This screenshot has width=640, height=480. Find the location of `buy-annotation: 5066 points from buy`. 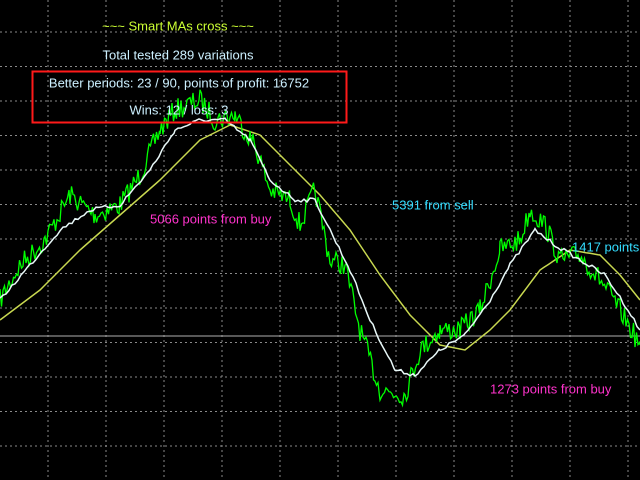

buy-annotation: 5066 points from buy is located at coordinates (211, 218).